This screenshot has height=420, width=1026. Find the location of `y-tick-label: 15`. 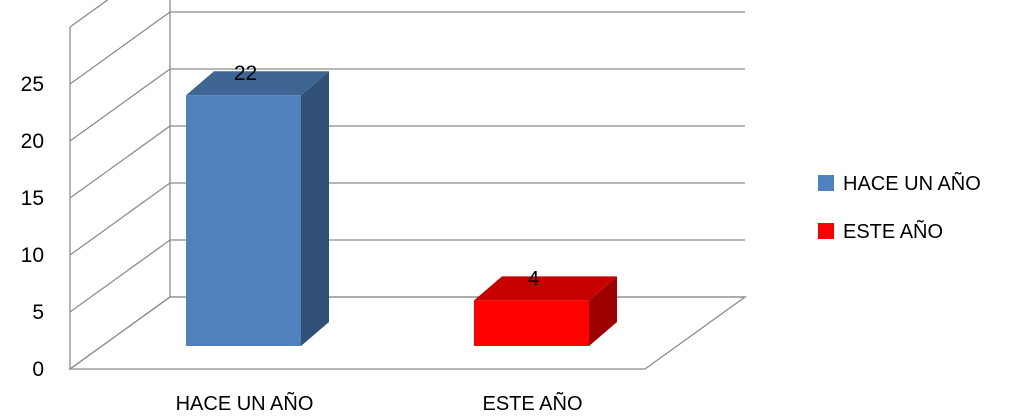

y-tick-label: 15 is located at coordinates (32, 198).